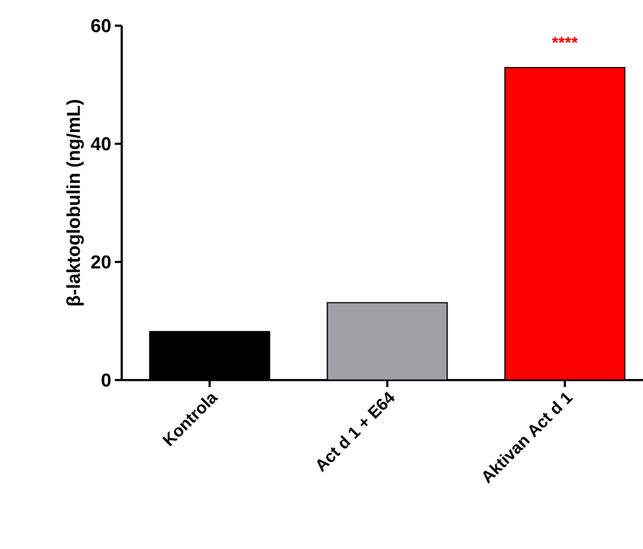 The image size is (643, 549). What do you see at coordinates (101, 25) in the screenshot?
I see `y-tick-label: 60` at bounding box center [101, 25].